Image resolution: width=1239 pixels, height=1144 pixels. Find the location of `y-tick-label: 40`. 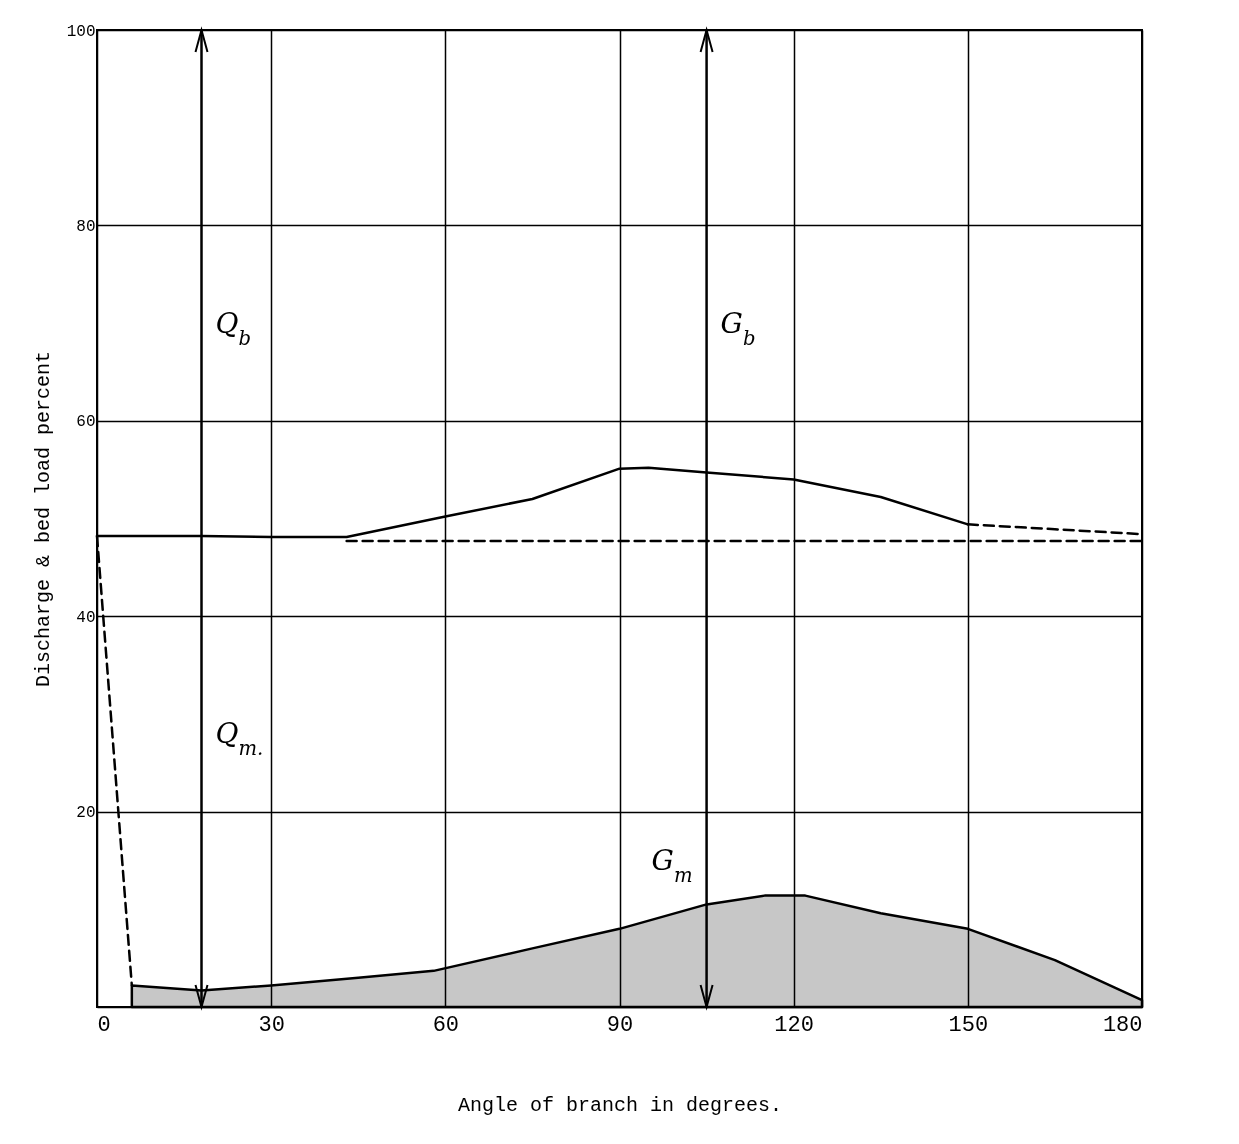

y-tick-label: 40 is located at coordinates (86, 617).